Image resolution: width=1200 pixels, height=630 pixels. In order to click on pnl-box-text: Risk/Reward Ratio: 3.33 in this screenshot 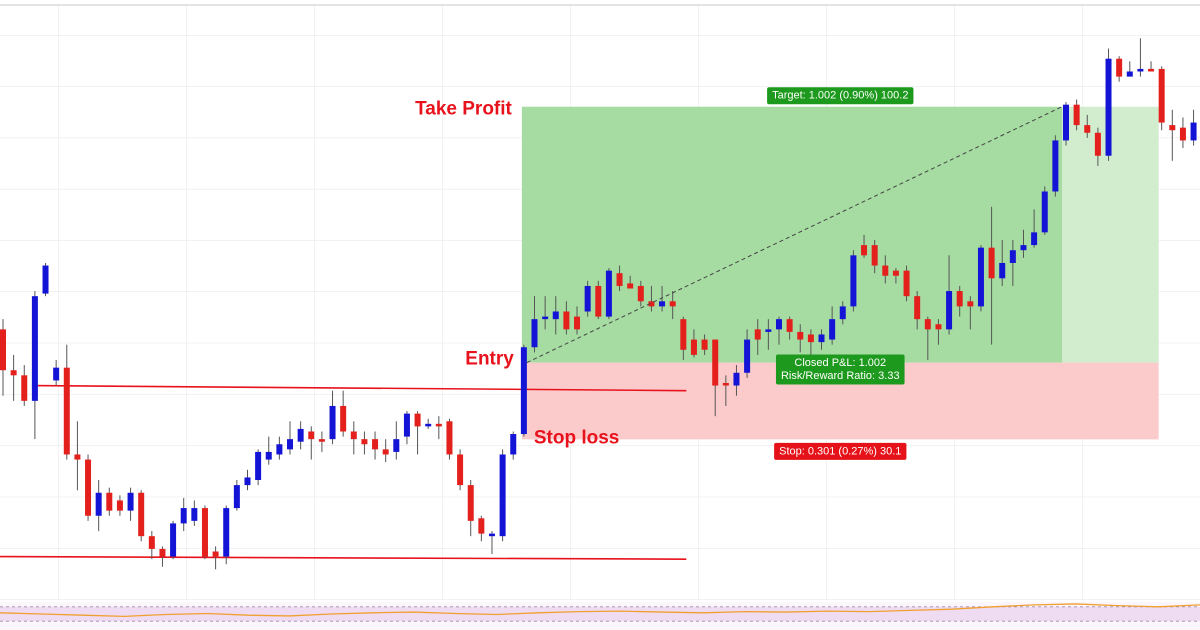, I will do `click(840, 376)`.